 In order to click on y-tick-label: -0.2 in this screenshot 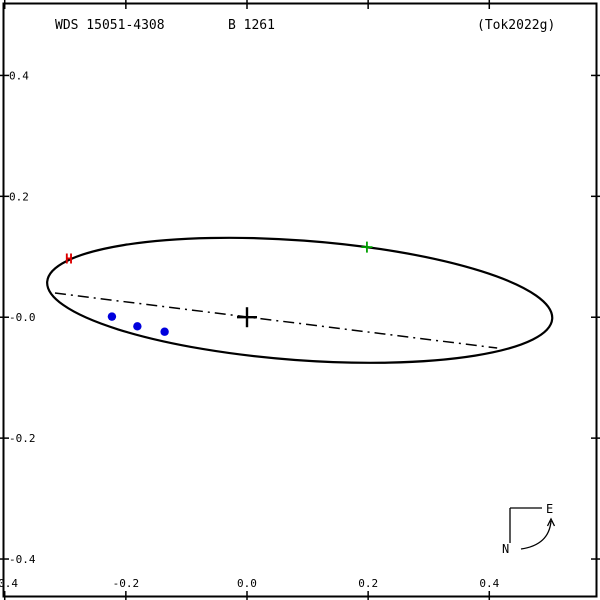, I will do `click(22, 438)`.